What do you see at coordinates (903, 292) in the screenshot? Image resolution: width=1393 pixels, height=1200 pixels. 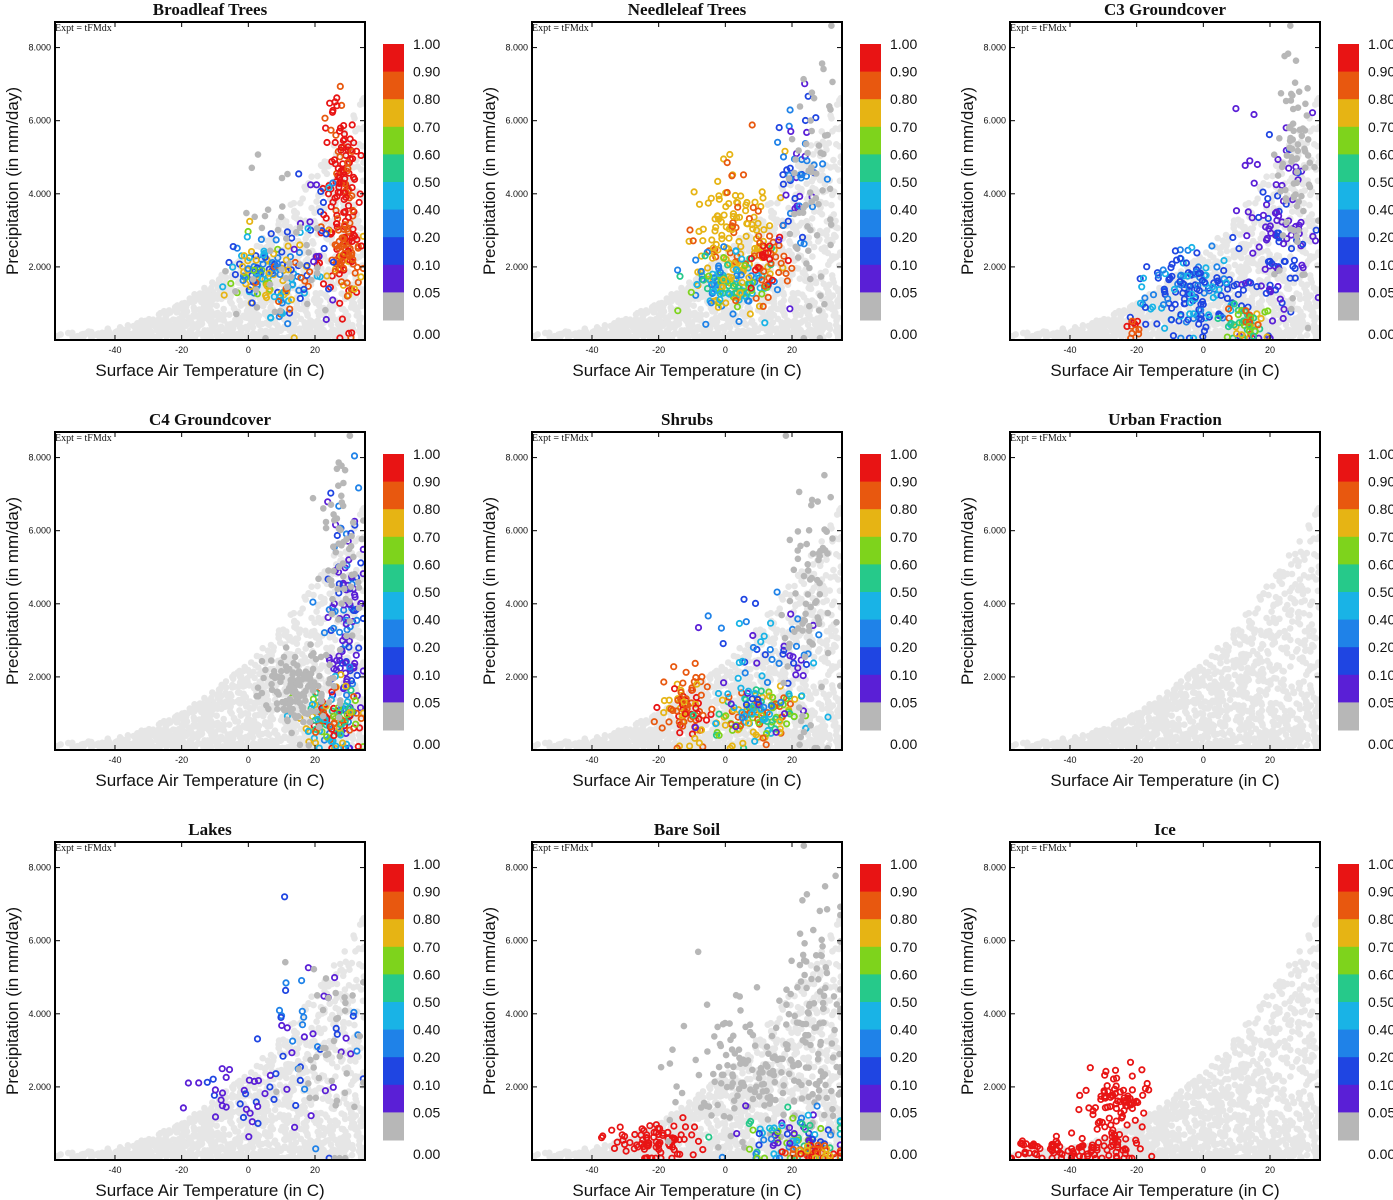 I see `colorbar-label: 0.05` at bounding box center [903, 292].